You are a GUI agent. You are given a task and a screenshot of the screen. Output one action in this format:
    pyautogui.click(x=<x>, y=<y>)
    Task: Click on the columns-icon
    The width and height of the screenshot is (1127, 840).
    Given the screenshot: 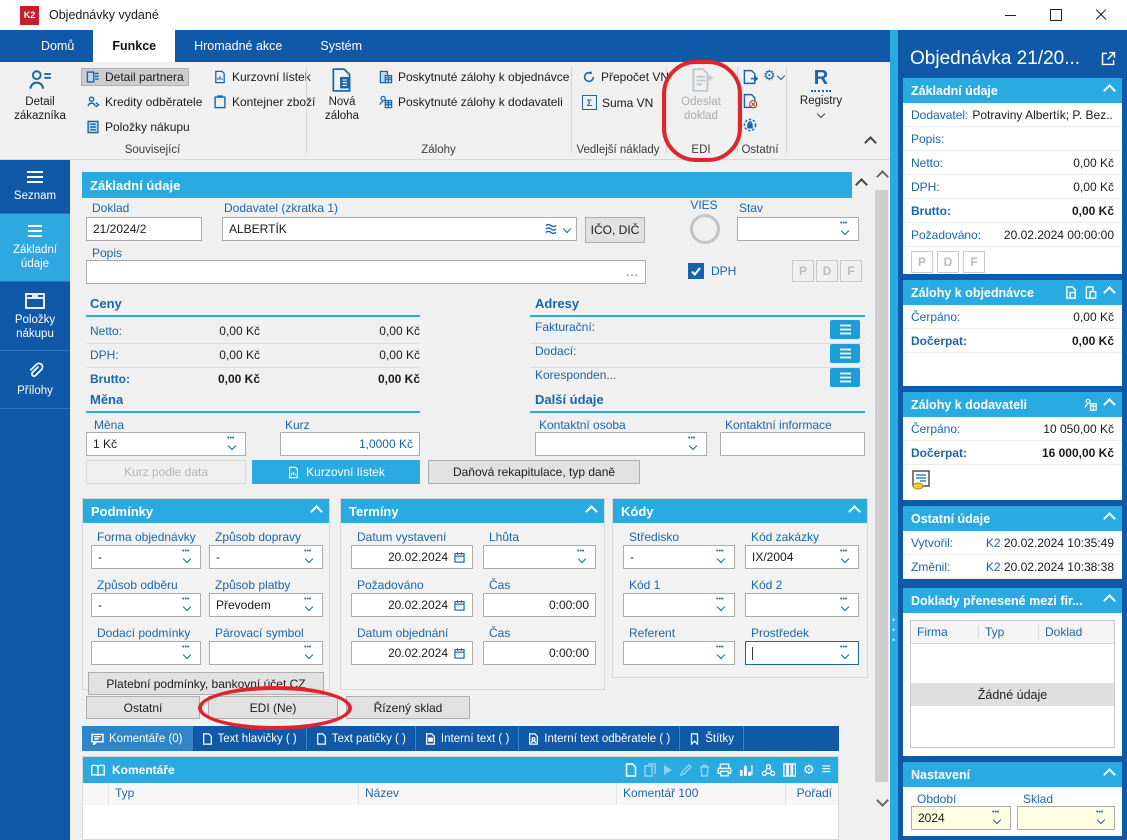 What is the action you would take?
    pyautogui.click(x=789, y=770)
    